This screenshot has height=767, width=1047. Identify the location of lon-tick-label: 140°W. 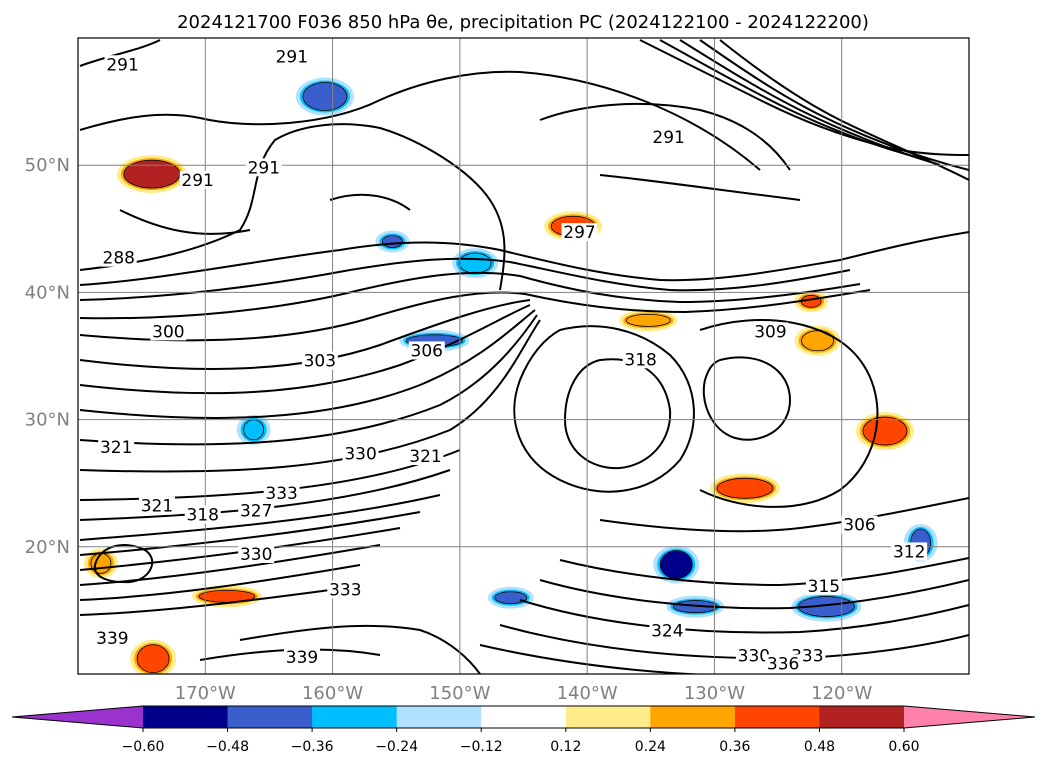
(587, 693).